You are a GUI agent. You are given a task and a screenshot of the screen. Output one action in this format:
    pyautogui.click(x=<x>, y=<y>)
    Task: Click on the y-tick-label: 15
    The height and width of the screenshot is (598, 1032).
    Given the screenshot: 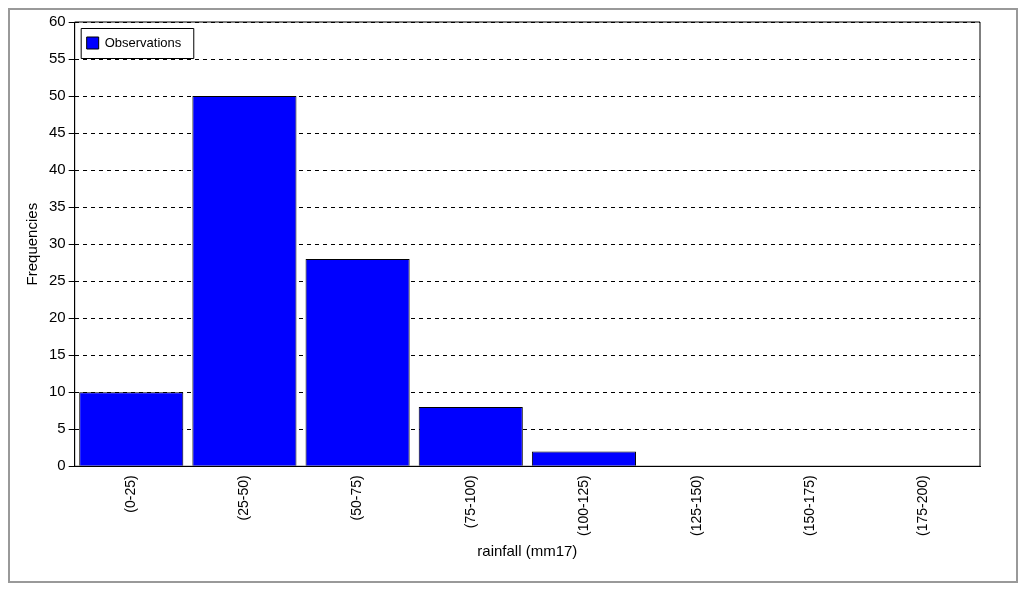 What is the action you would take?
    pyautogui.click(x=57, y=354)
    